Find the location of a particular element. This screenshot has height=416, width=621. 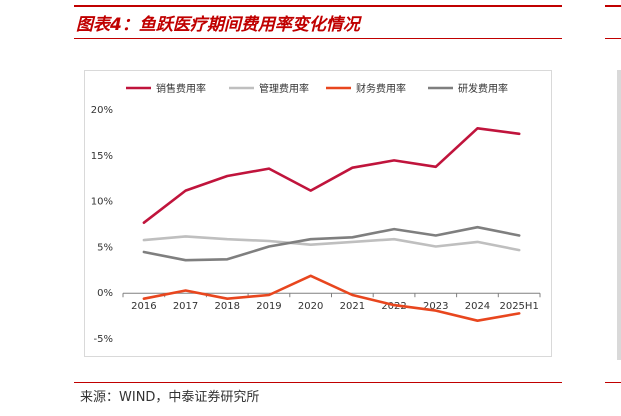

x-tick-label: 2020 is located at coordinates (310, 306).